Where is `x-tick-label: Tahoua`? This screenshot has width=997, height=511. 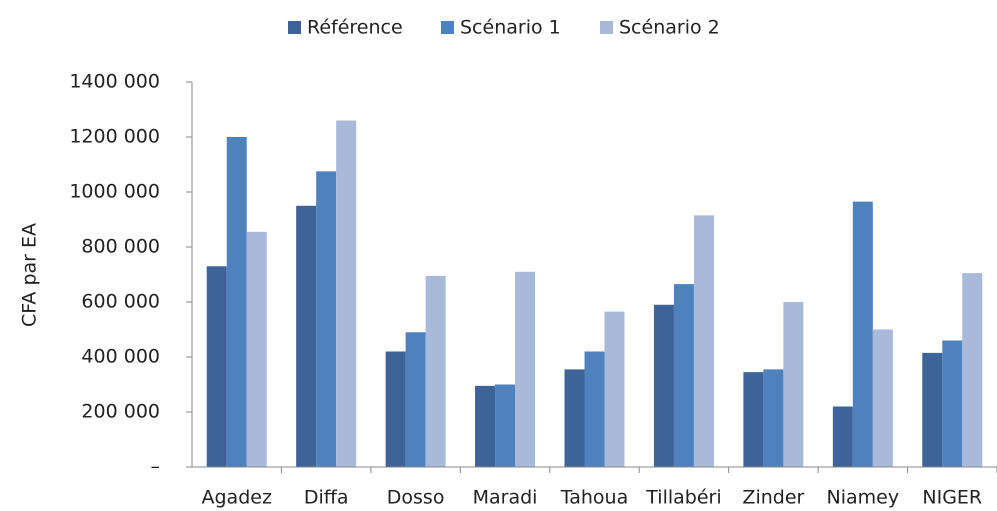 x-tick-label: Tahoua is located at coordinates (594, 498).